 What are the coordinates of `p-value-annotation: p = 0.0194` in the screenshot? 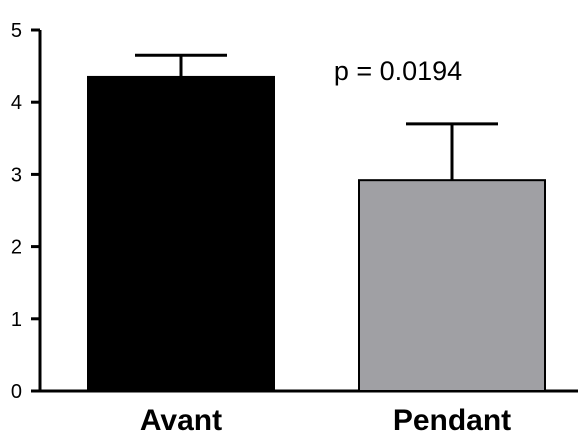 It's located at (398, 71).